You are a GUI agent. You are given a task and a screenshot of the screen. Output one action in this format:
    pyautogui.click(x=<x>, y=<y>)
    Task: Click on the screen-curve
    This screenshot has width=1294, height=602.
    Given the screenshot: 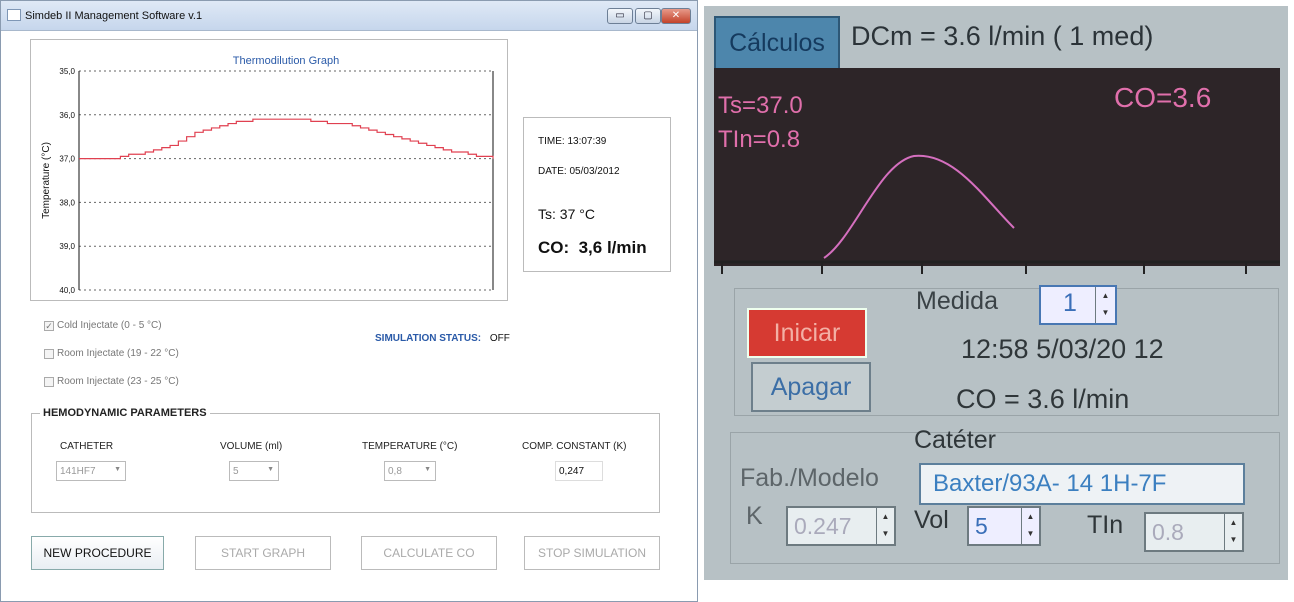 What is the action you would take?
    pyautogui.click(x=997, y=209)
    